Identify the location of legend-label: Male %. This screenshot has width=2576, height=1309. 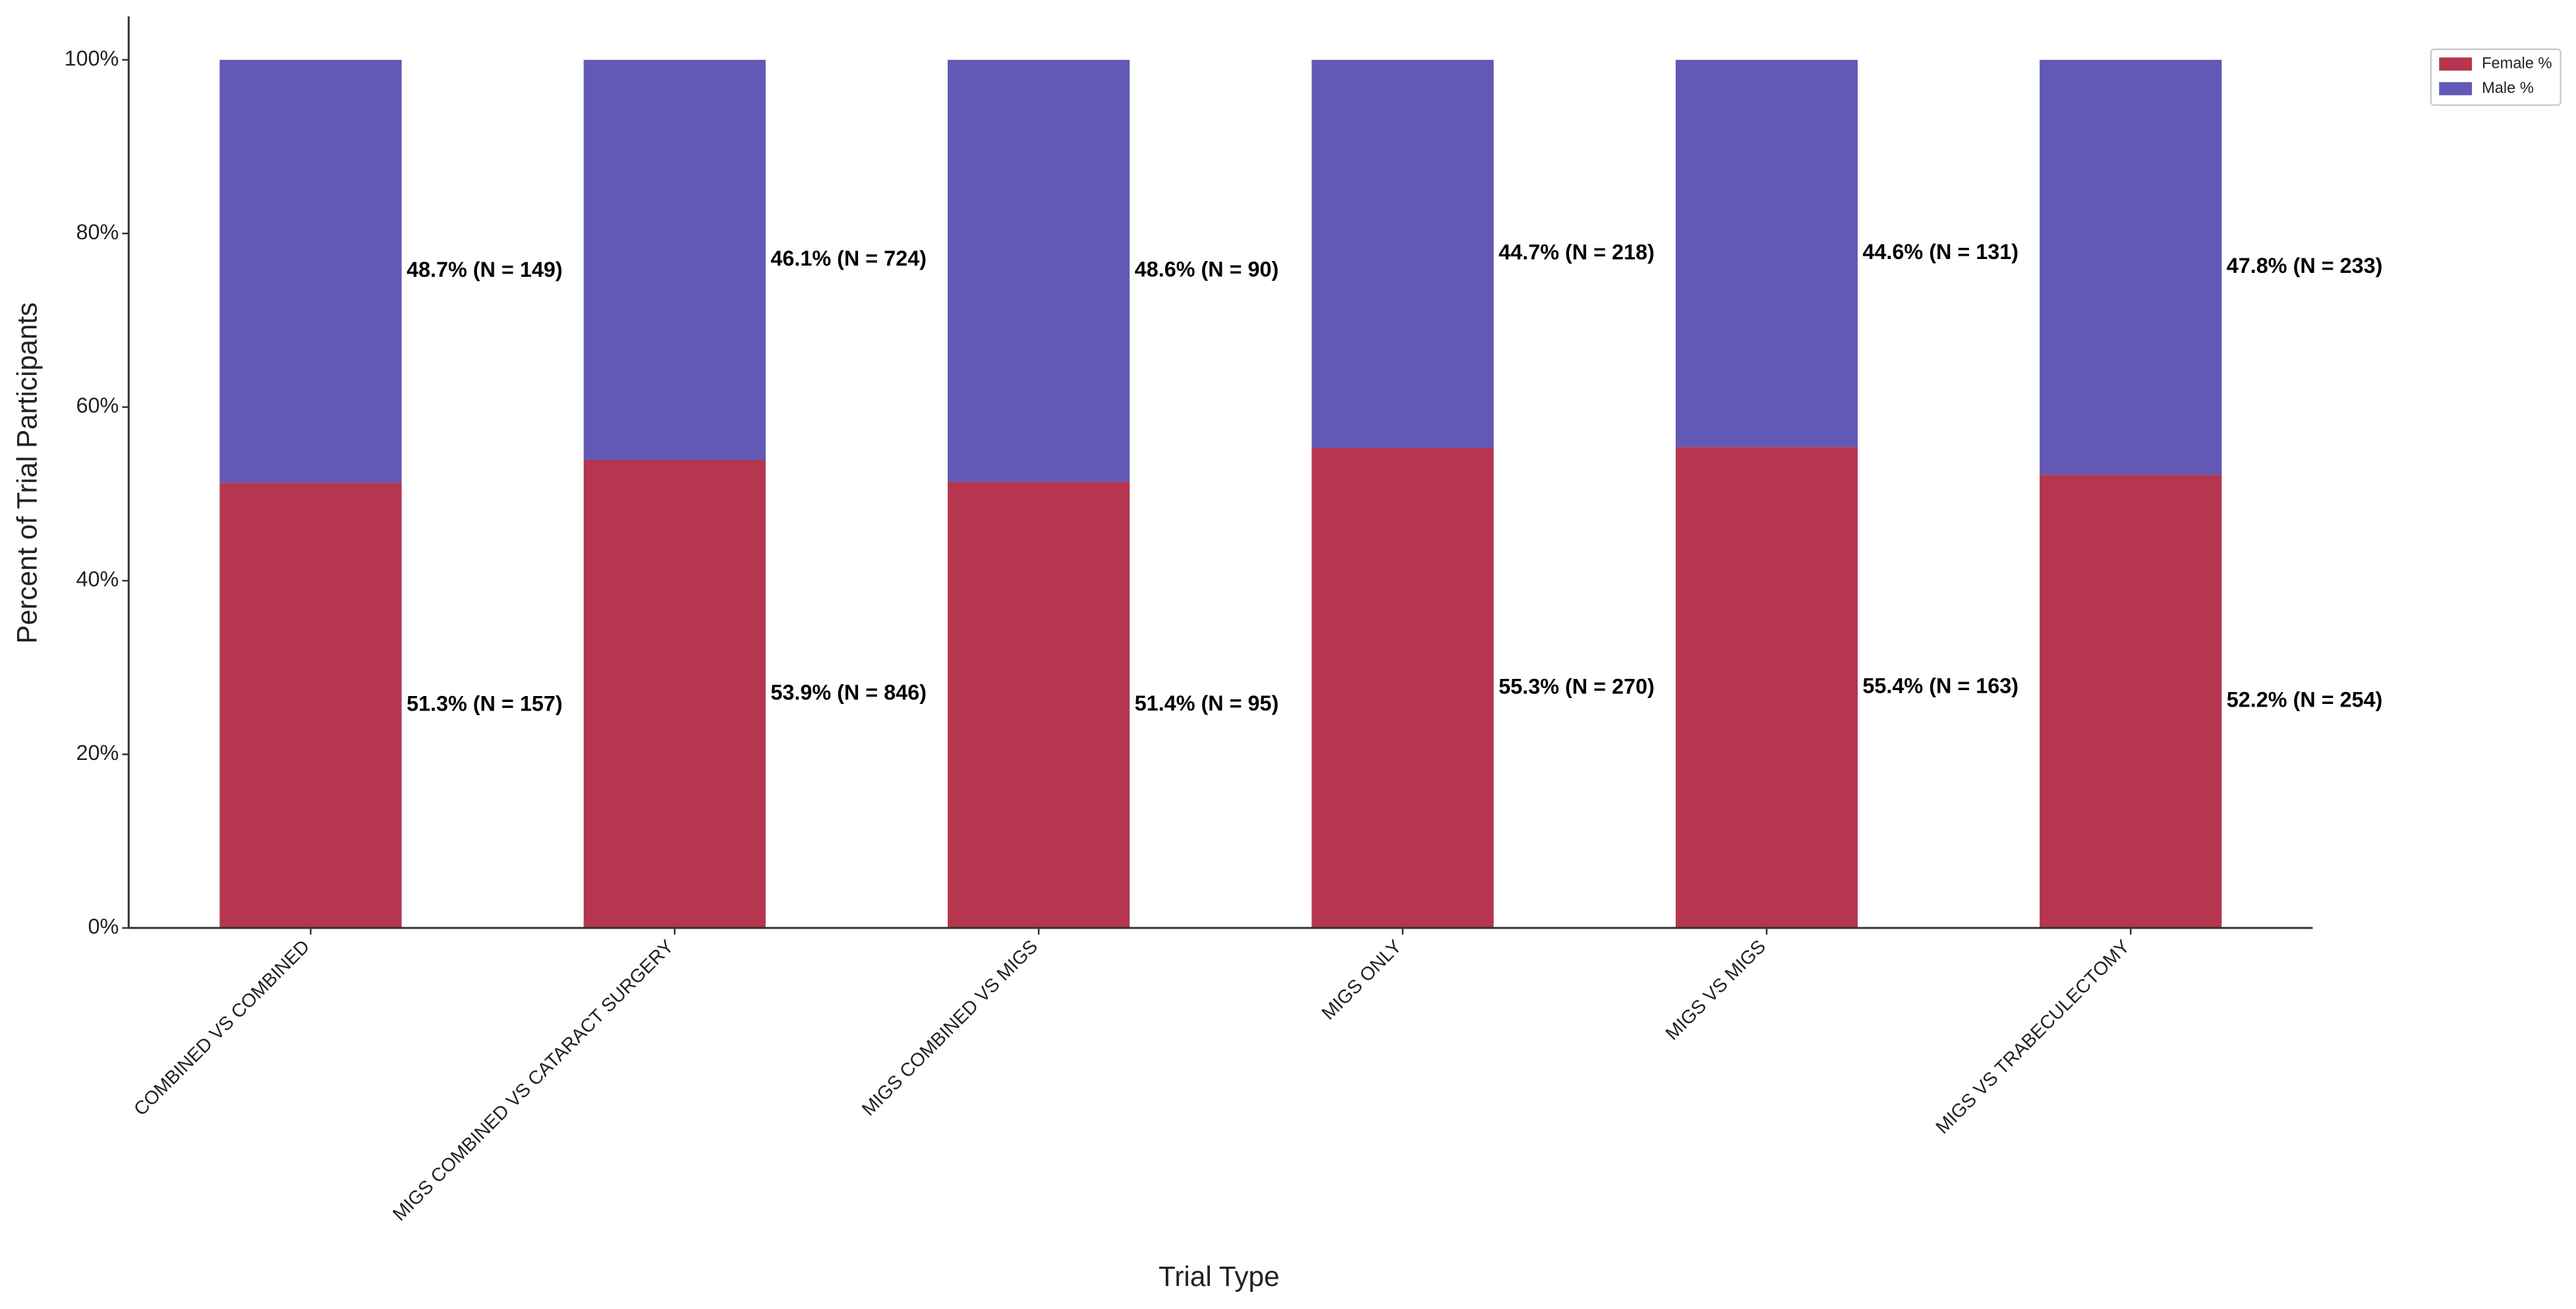
(2508, 89).